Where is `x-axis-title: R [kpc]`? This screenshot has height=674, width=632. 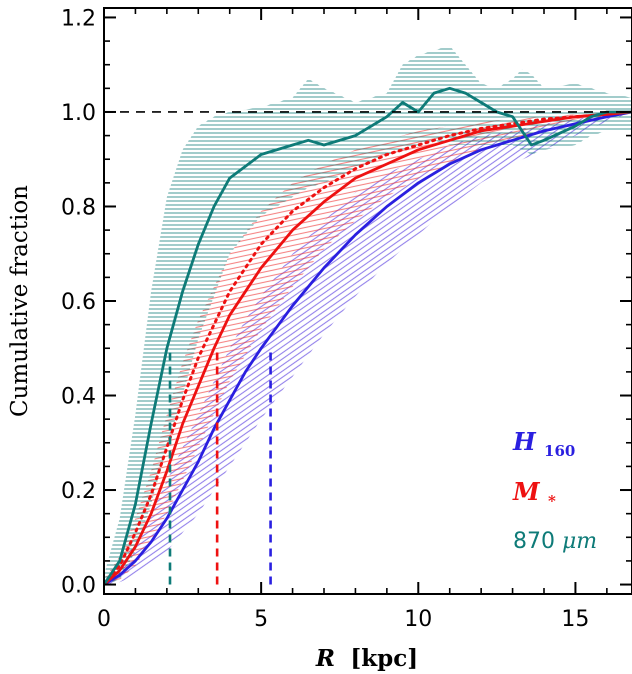 x-axis-title: R [kpc] is located at coordinates (366, 658).